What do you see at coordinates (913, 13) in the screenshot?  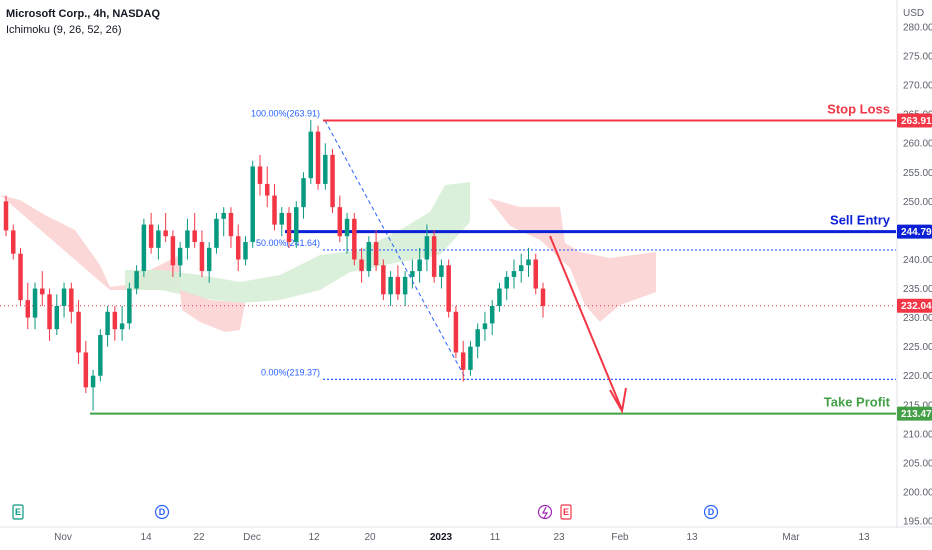 I see `price-axis-unit: USD` at bounding box center [913, 13].